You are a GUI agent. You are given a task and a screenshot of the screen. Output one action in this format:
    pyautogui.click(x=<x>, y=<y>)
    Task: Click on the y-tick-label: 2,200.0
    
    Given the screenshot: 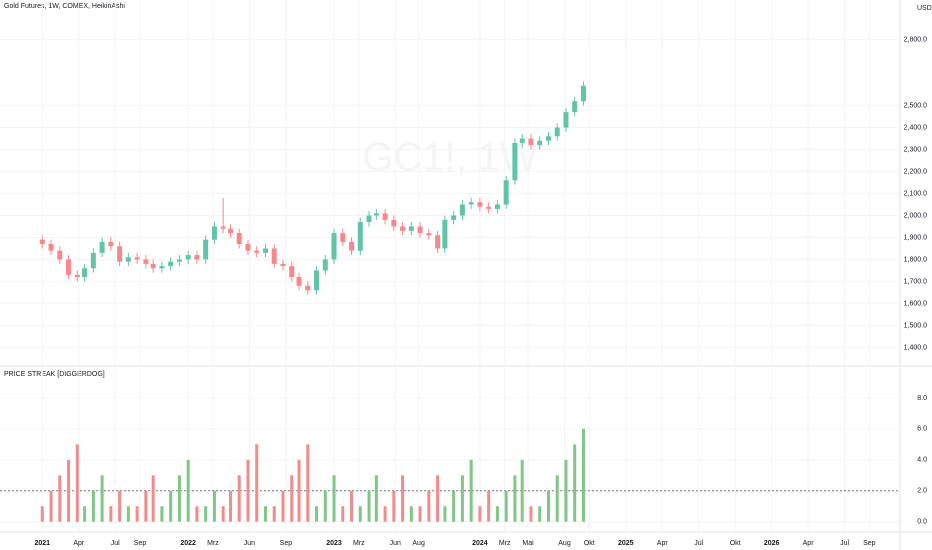 What is the action you would take?
    pyautogui.click(x=915, y=171)
    